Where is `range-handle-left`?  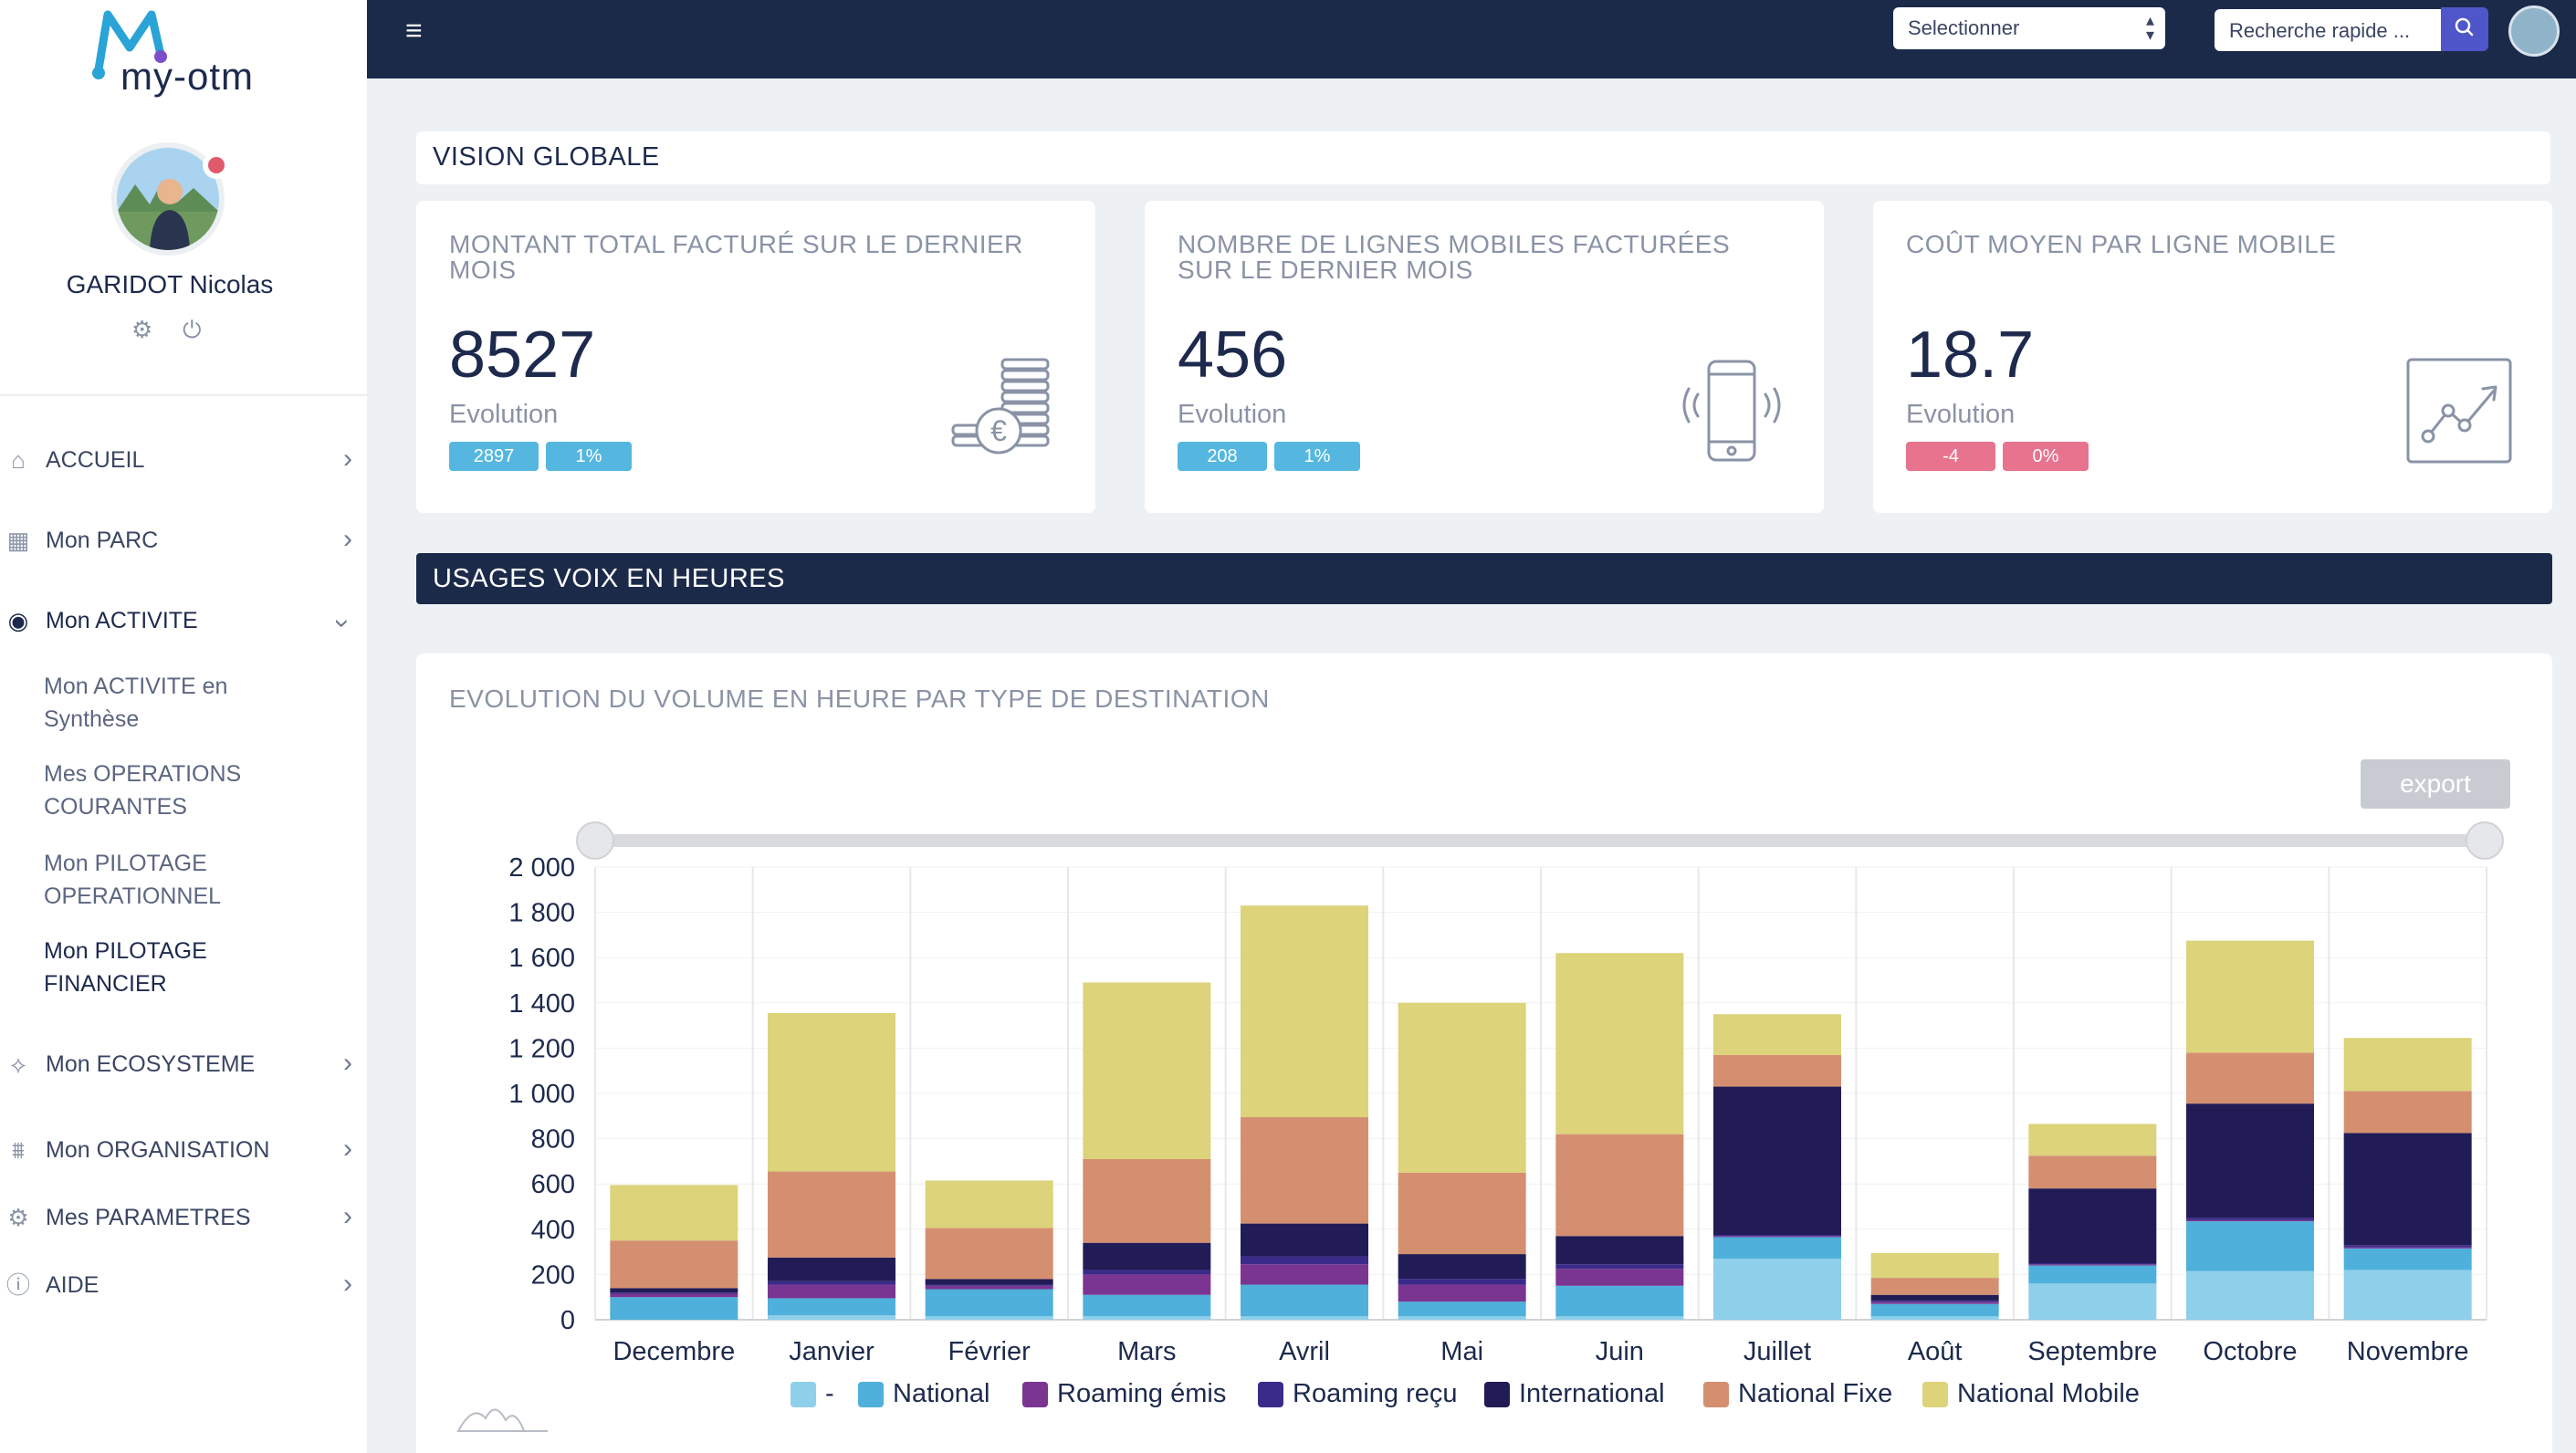
range-handle-left is located at coordinates (595, 840).